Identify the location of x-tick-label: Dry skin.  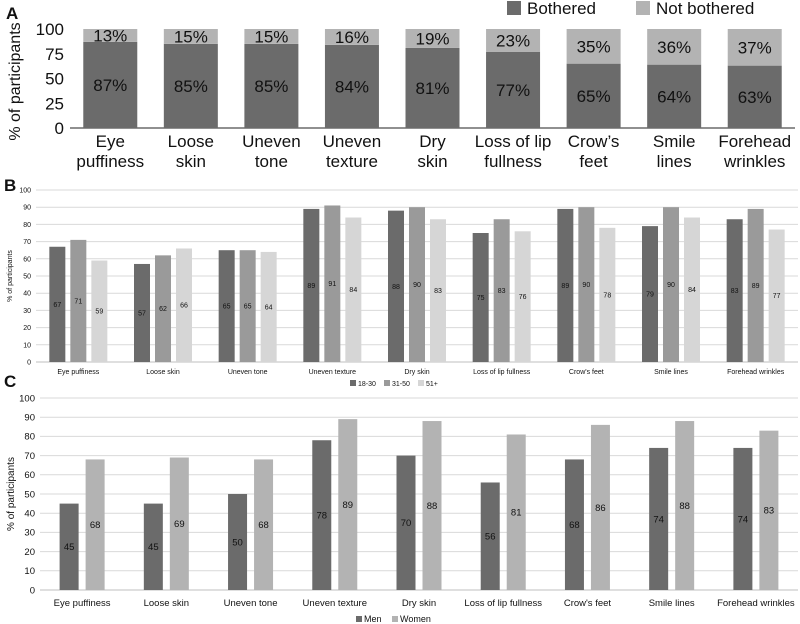
(419, 603).